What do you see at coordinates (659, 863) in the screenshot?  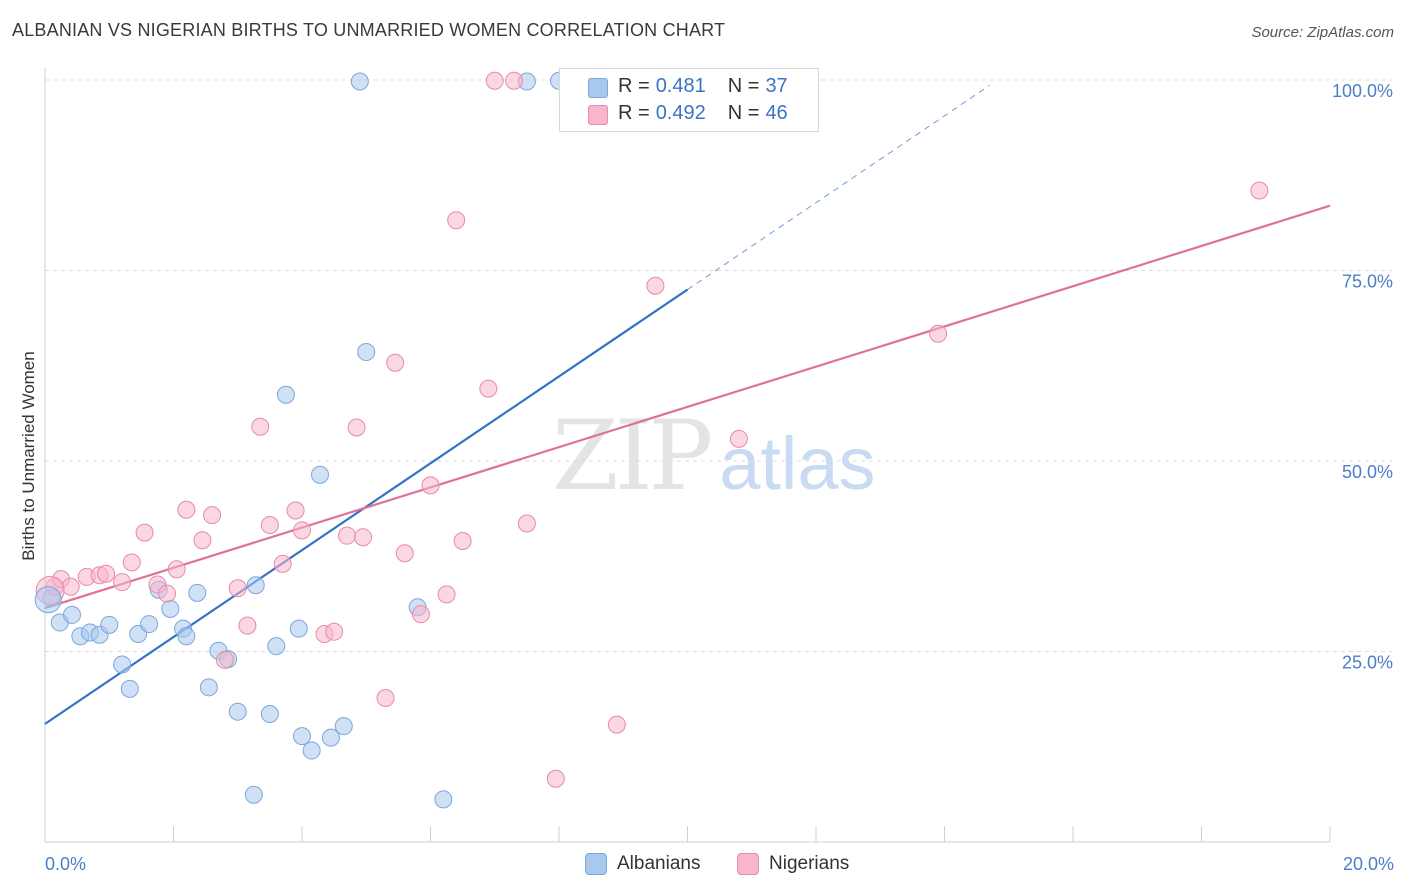 I see `albanians-label: Albanians` at bounding box center [659, 863].